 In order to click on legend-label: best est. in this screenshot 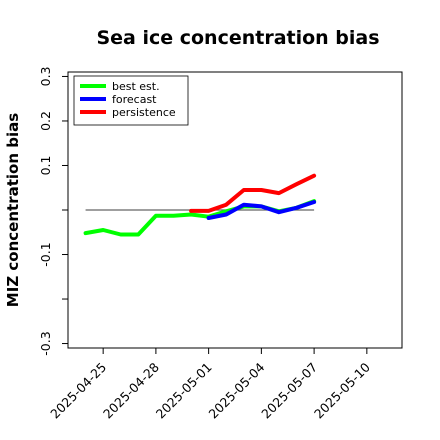, I will do `click(136, 86)`.